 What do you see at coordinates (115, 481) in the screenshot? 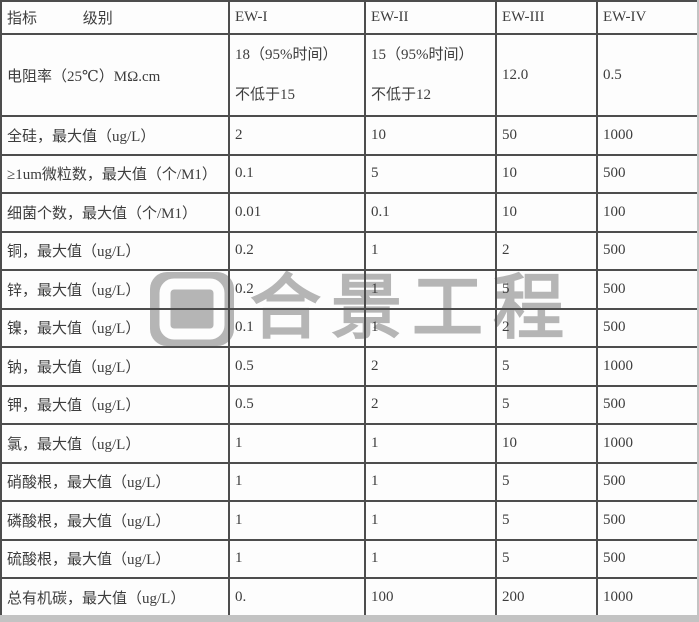
I see `row-label: 硝酸根，最大值（ug/L）` at bounding box center [115, 481].